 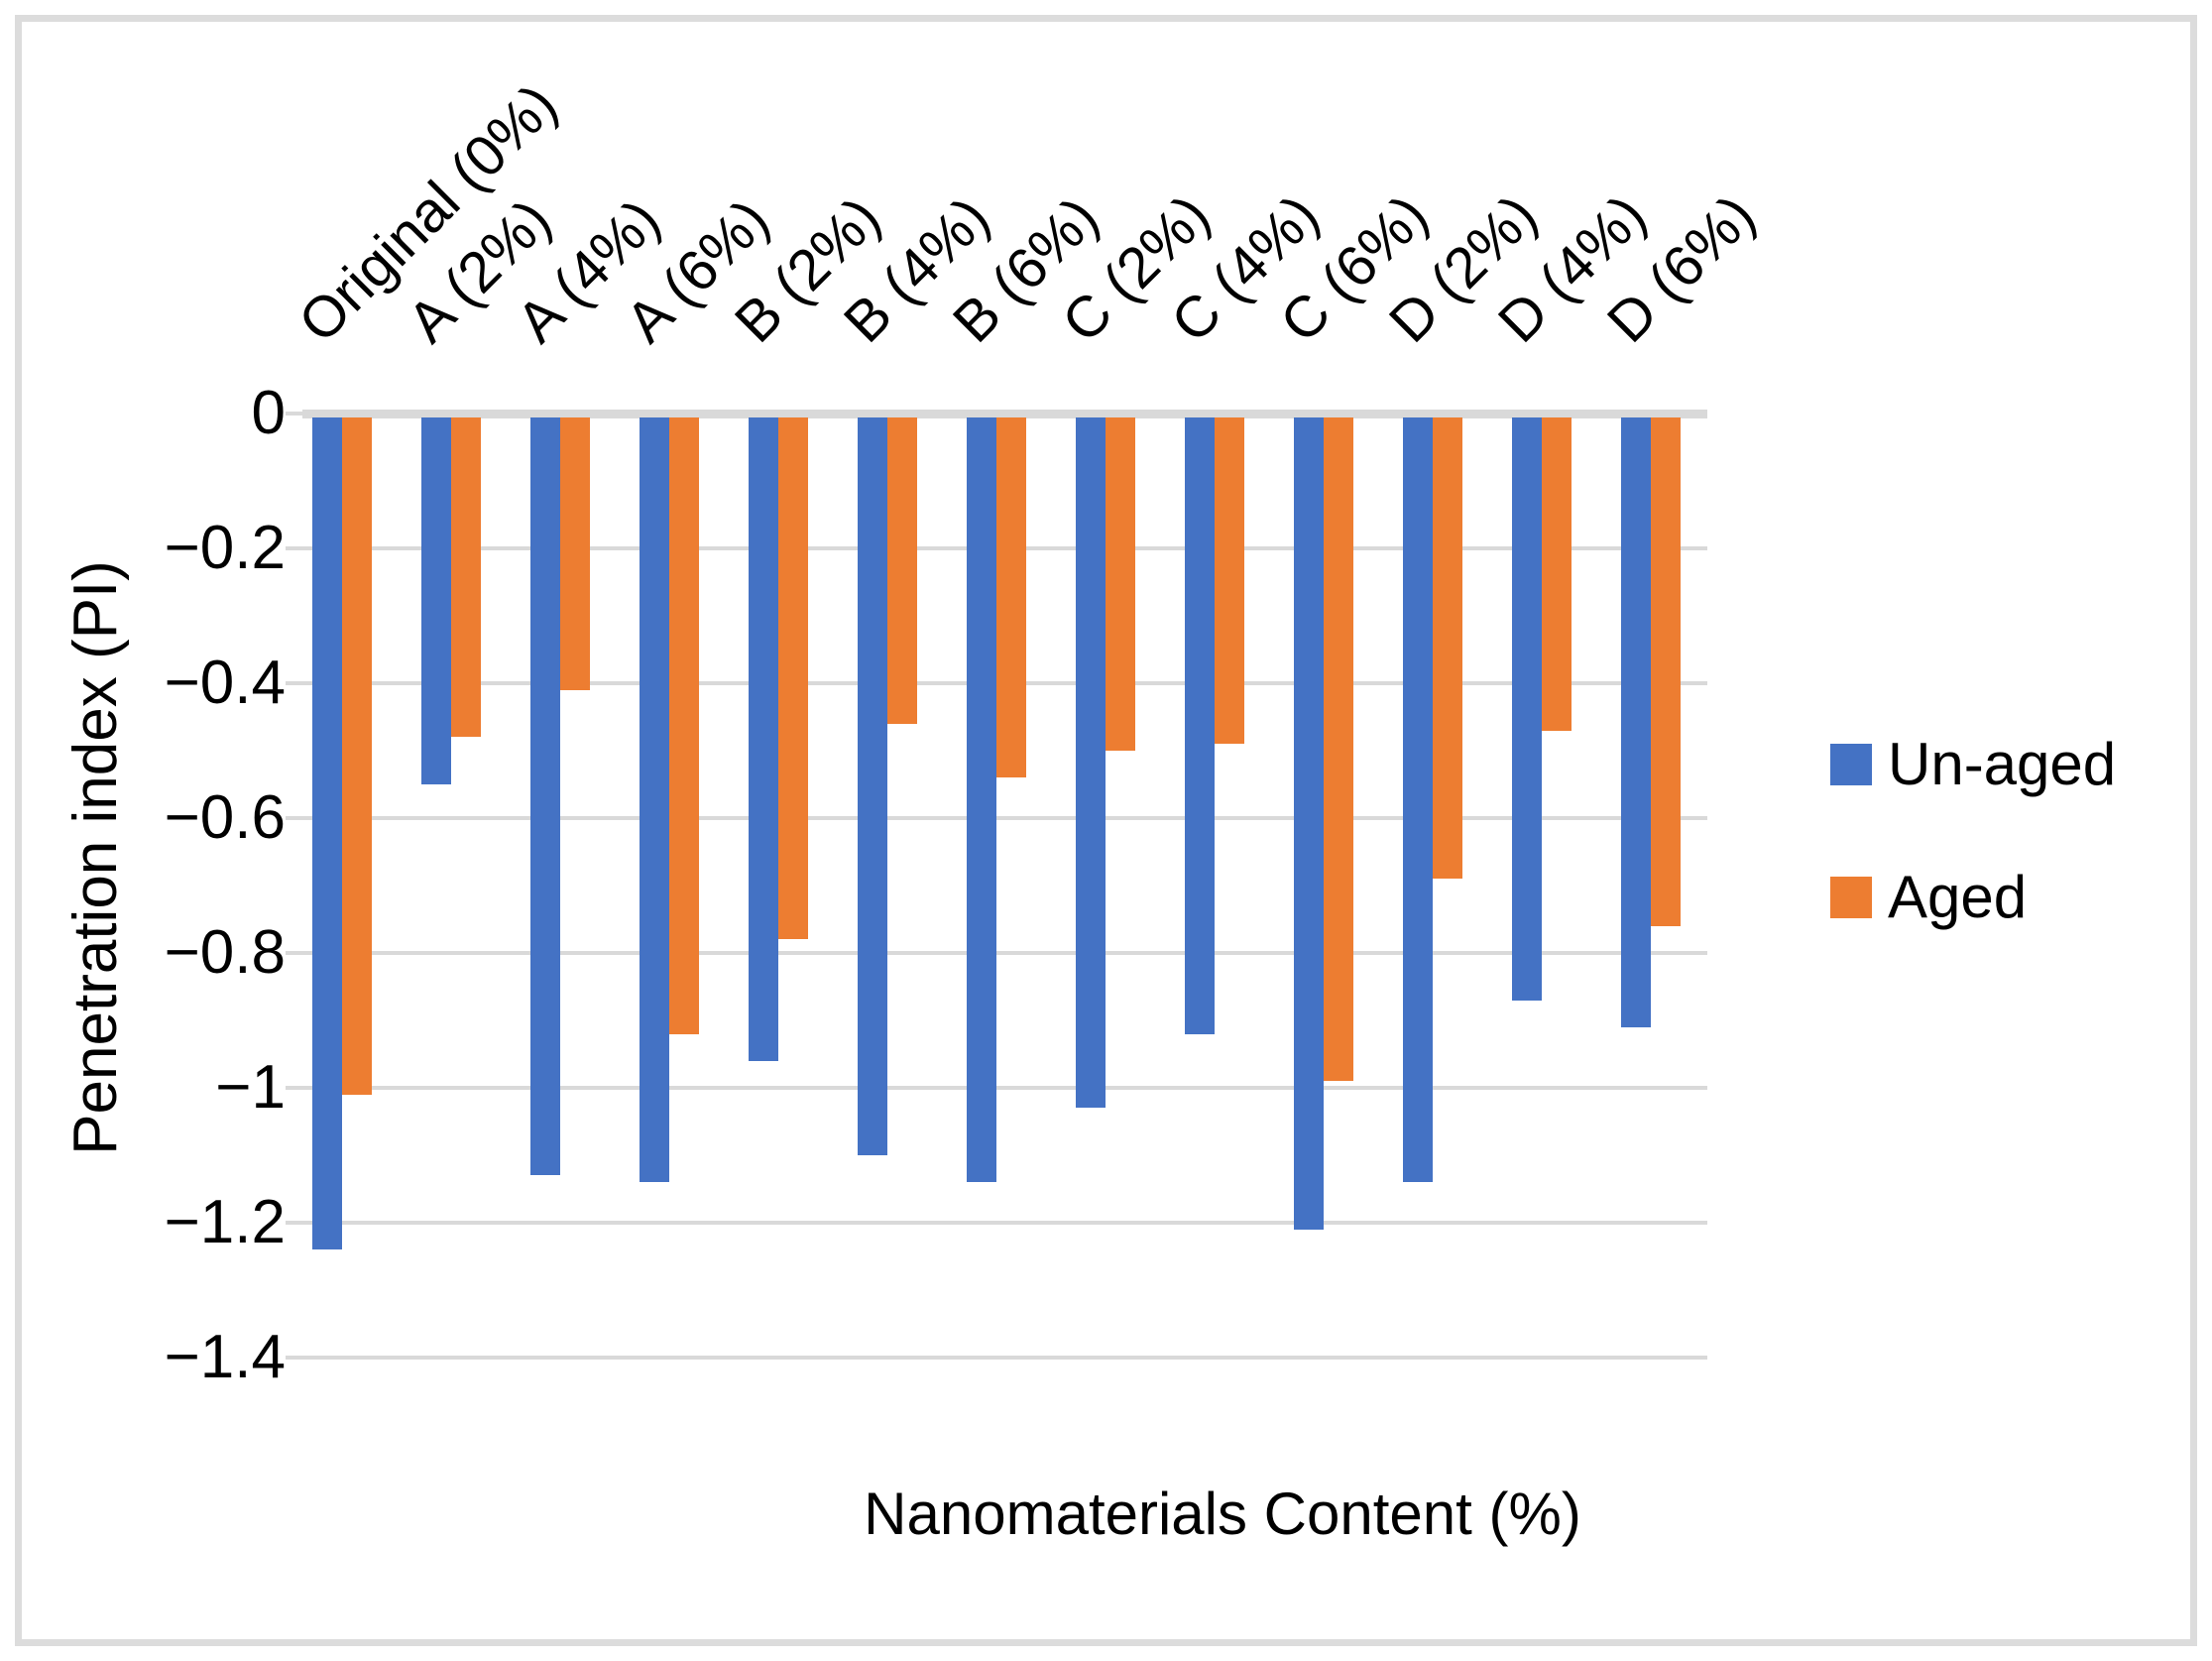 I want to click on legend-label-aged: Aged, so click(x=1958, y=897).